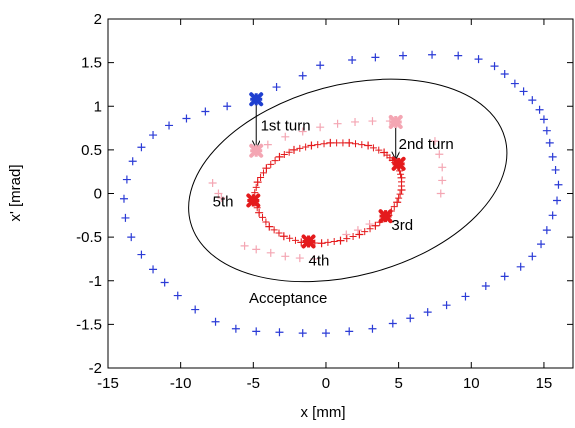  Describe the element at coordinates (91, 63) in the screenshot. I see `y-tick-label: 1.5` at that location.